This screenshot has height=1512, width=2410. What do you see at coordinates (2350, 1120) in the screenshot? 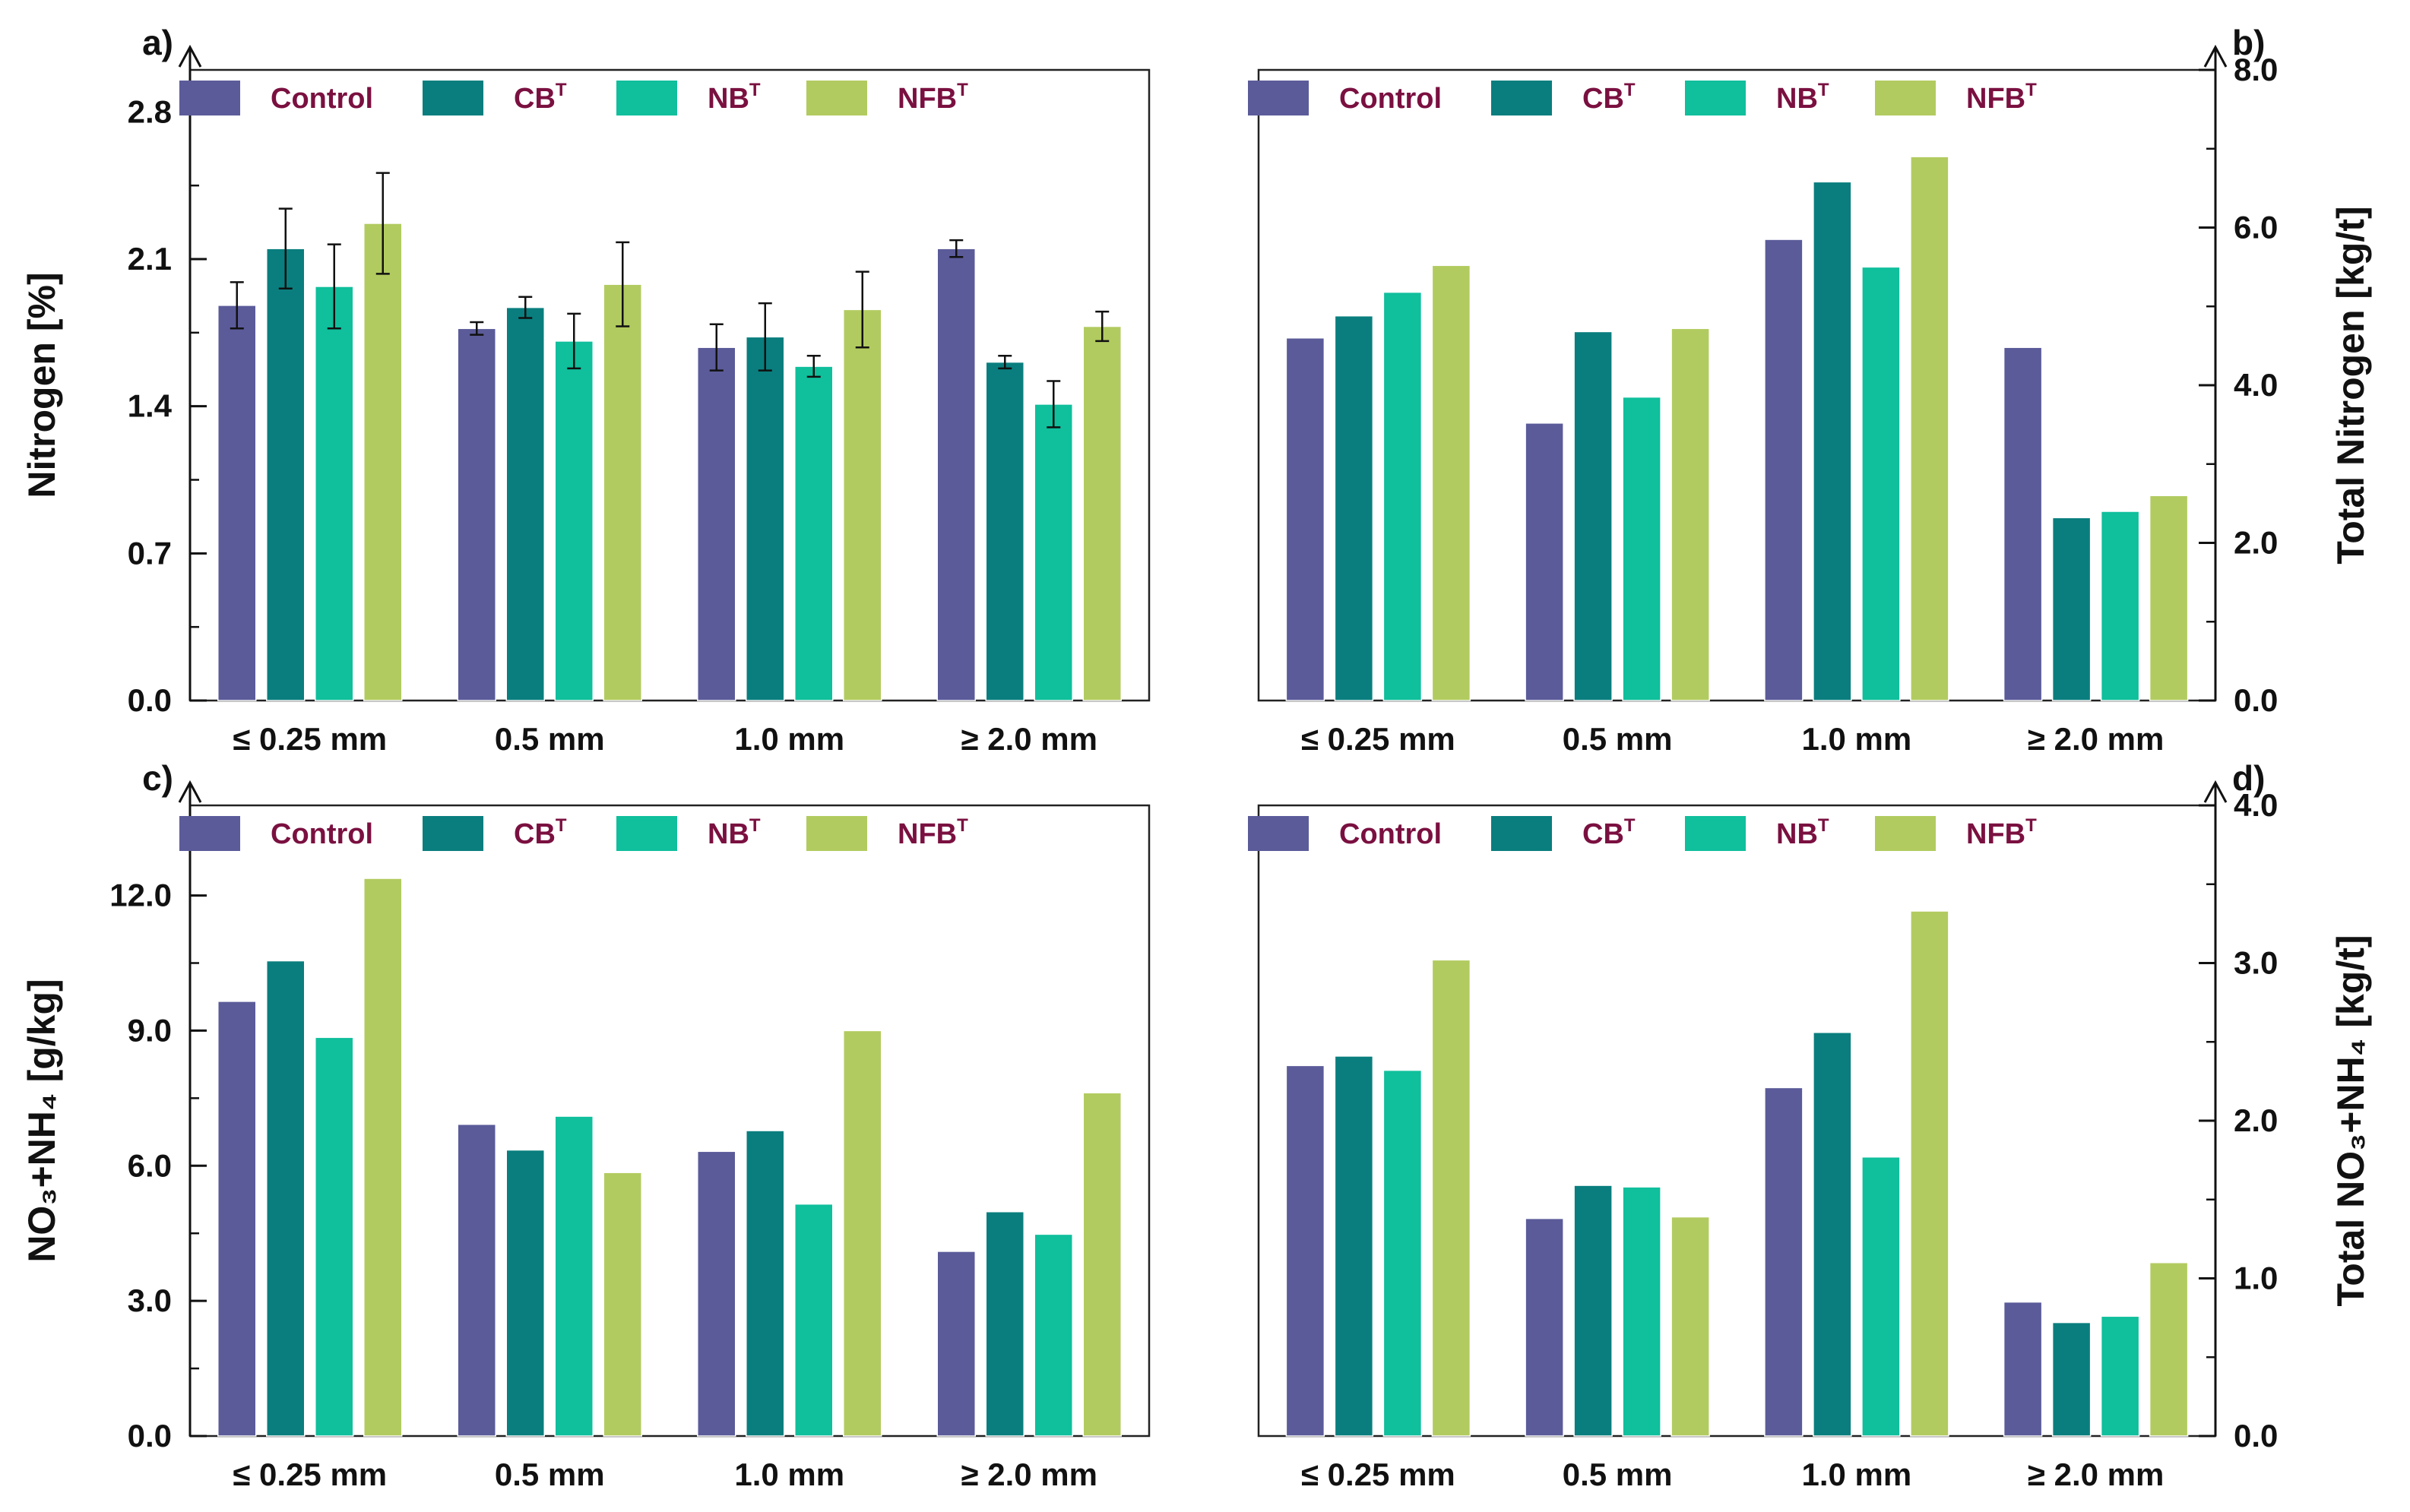
I see `y-axis-title: Total NO₃+NH₄ [kg/t]` at bounding box center [2350, 1120].